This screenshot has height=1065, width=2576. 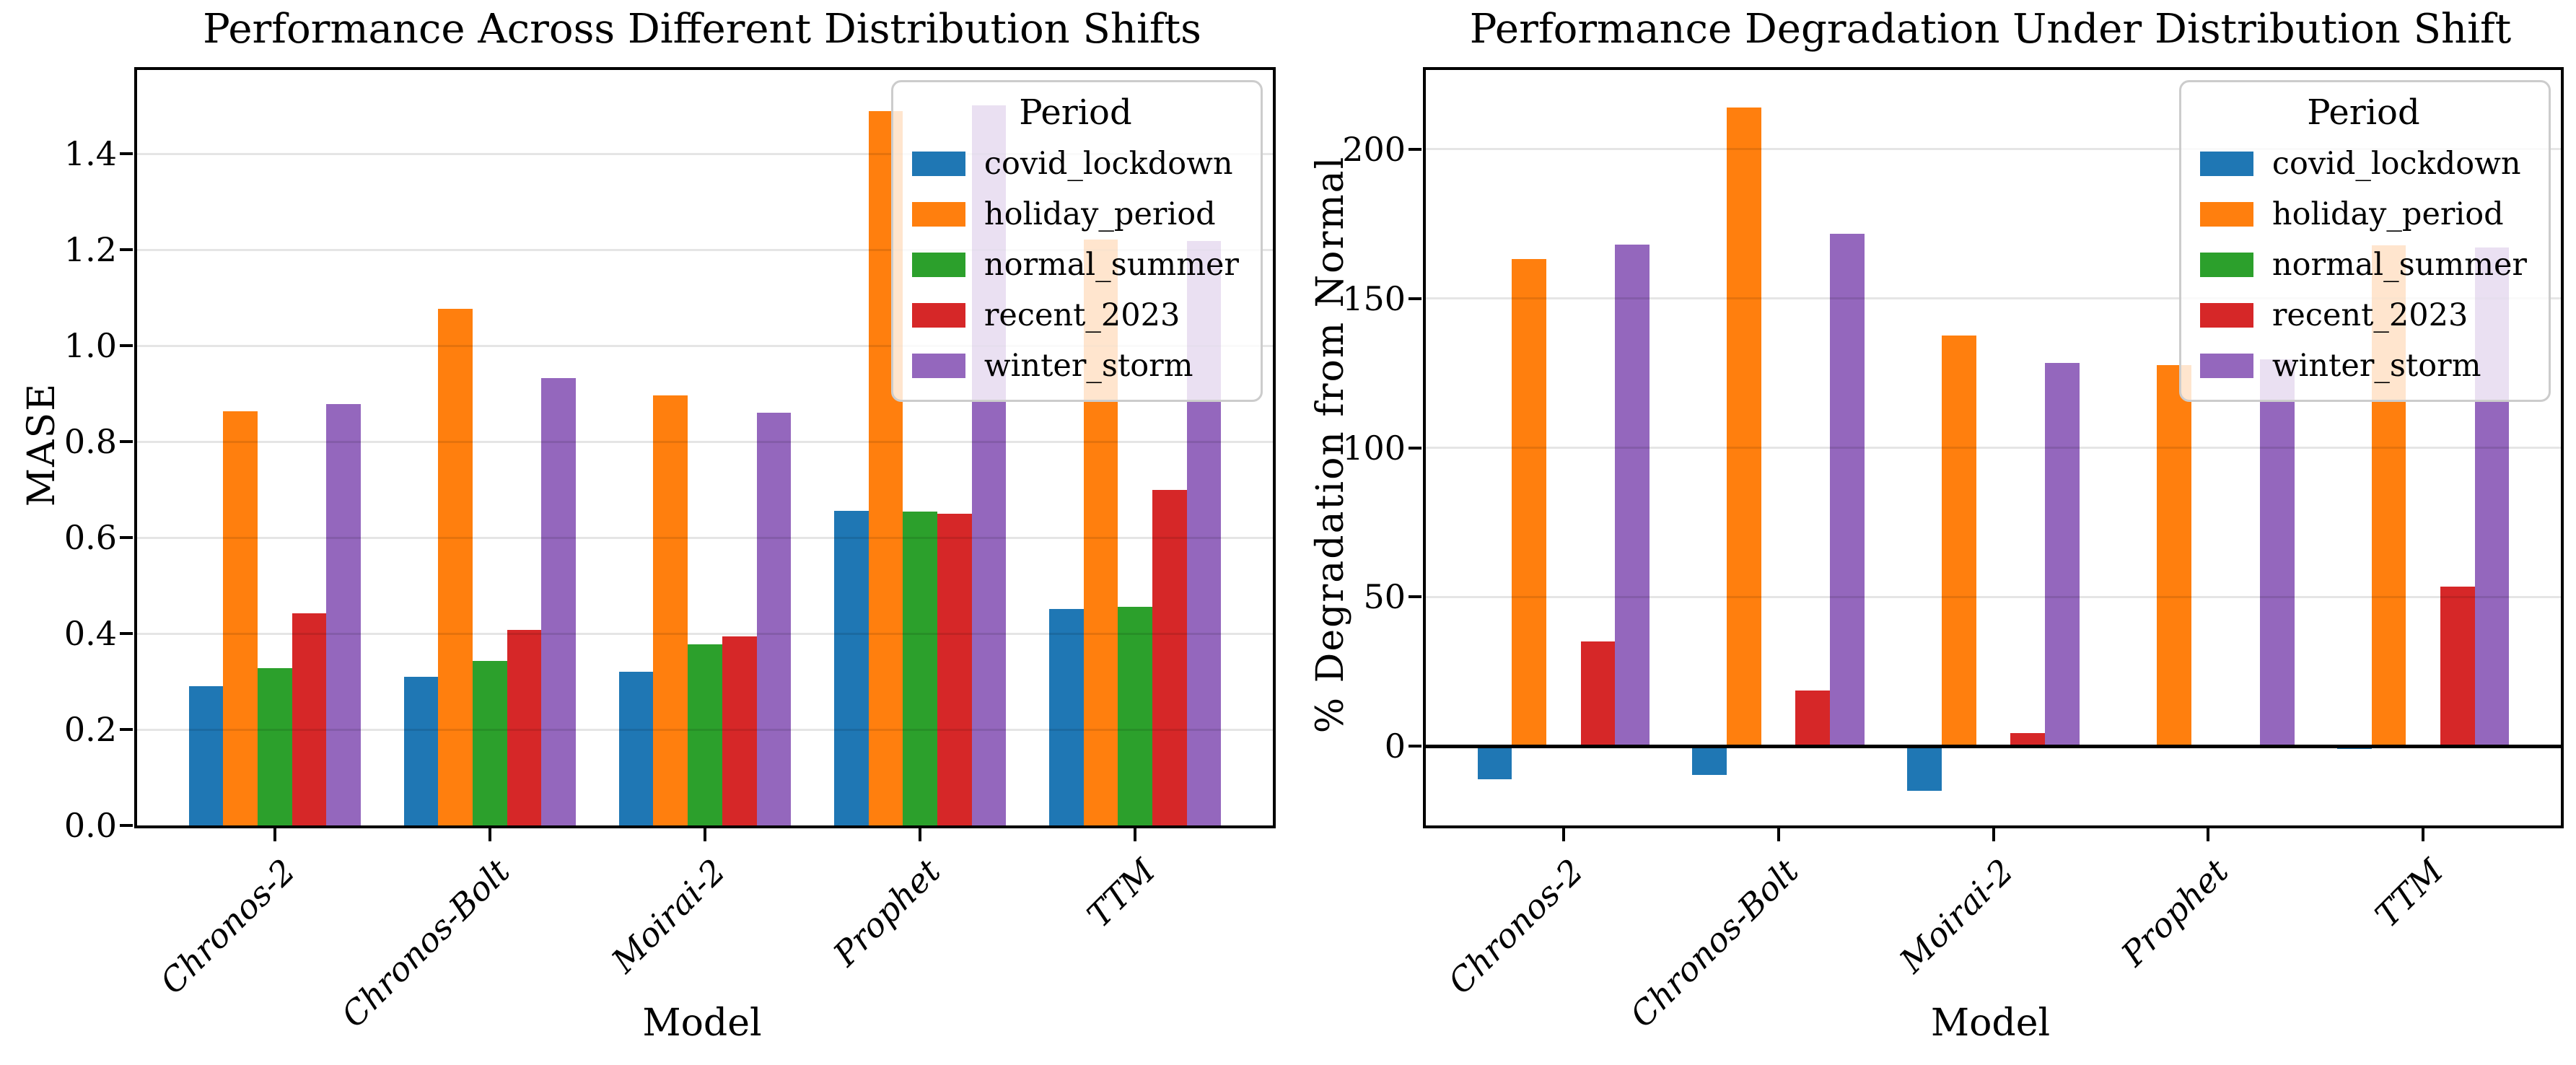 What do you see at coordinates (126, 825) in the screenshot?
I see `ytick-mark-0.0` at bounding box center [126, 825].